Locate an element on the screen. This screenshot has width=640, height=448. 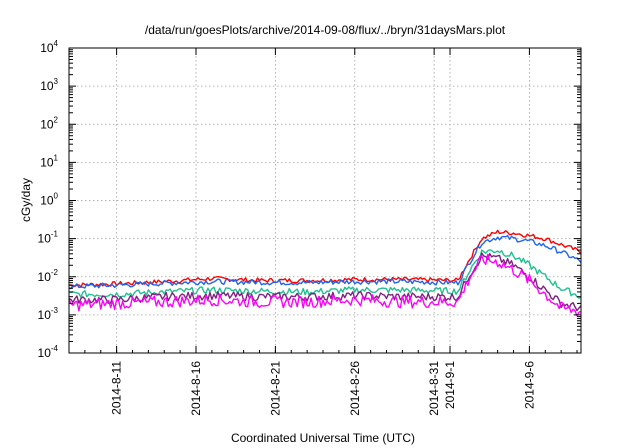
x-tick-label: 2014-8-31 is located at coordinates (434, 388).